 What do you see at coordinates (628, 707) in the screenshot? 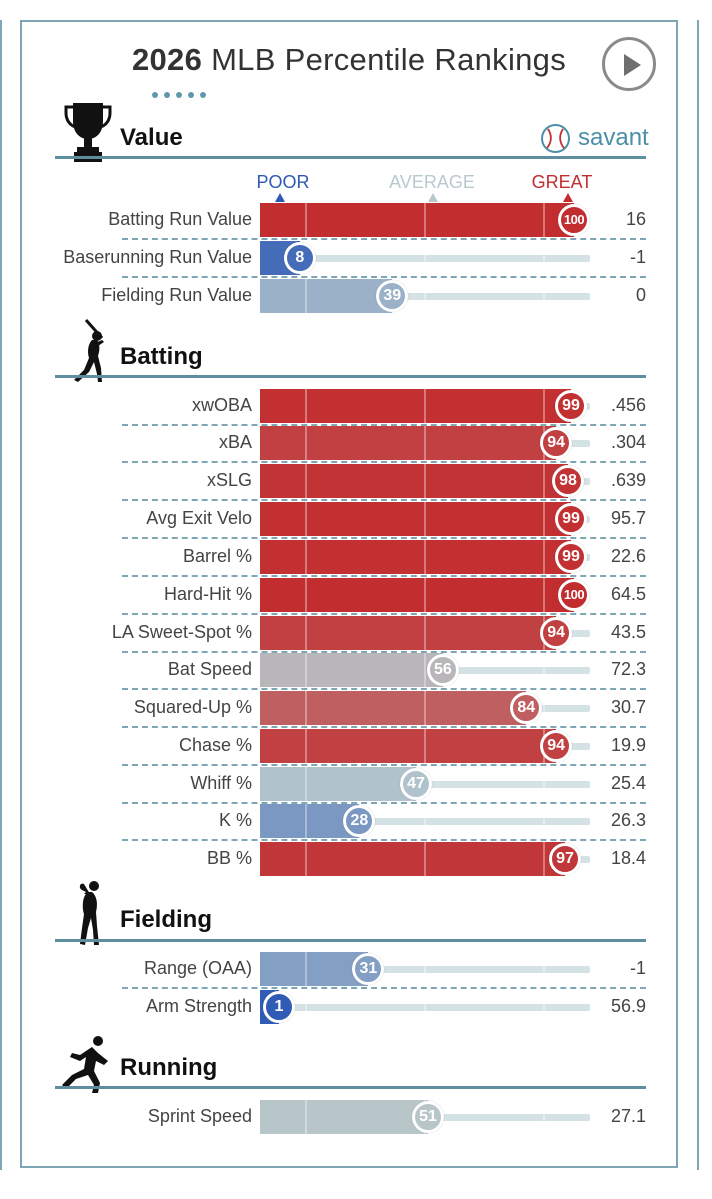
I see `metric-value: 30.7` at bounding box center [628, 707].